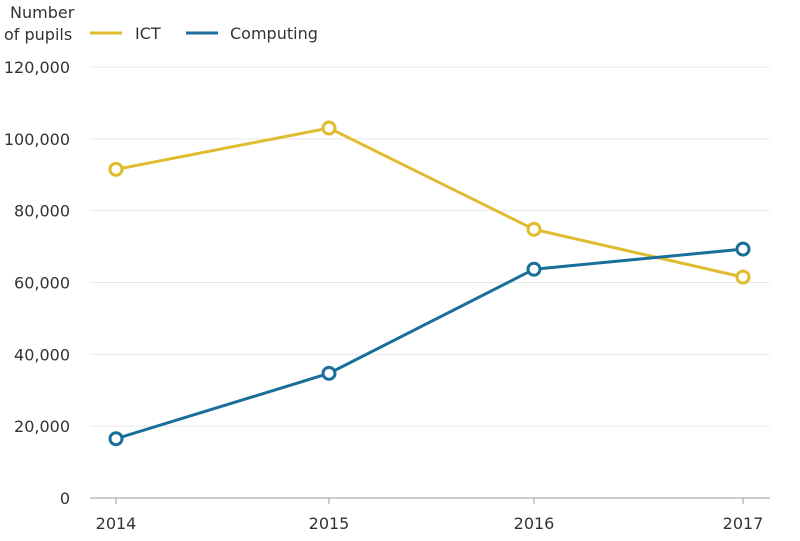  What do you see at coordinates (38, 34) in the screenshot?
I see `y-axis-label-line-2: of pupils` at bounding box center [38, 34].